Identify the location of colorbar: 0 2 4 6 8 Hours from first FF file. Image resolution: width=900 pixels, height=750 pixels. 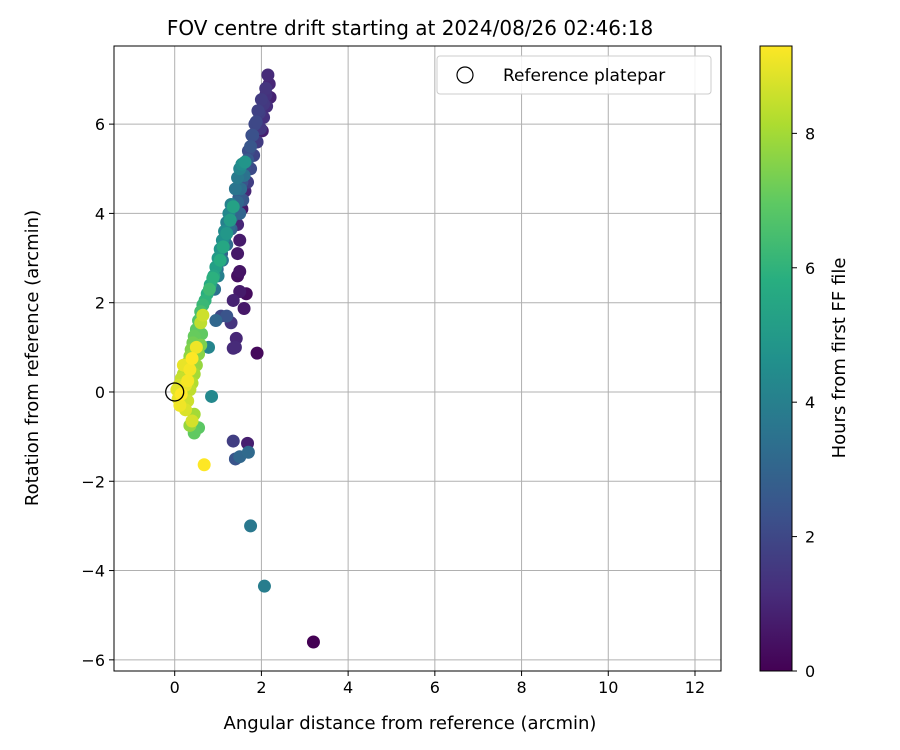
(804, 363).